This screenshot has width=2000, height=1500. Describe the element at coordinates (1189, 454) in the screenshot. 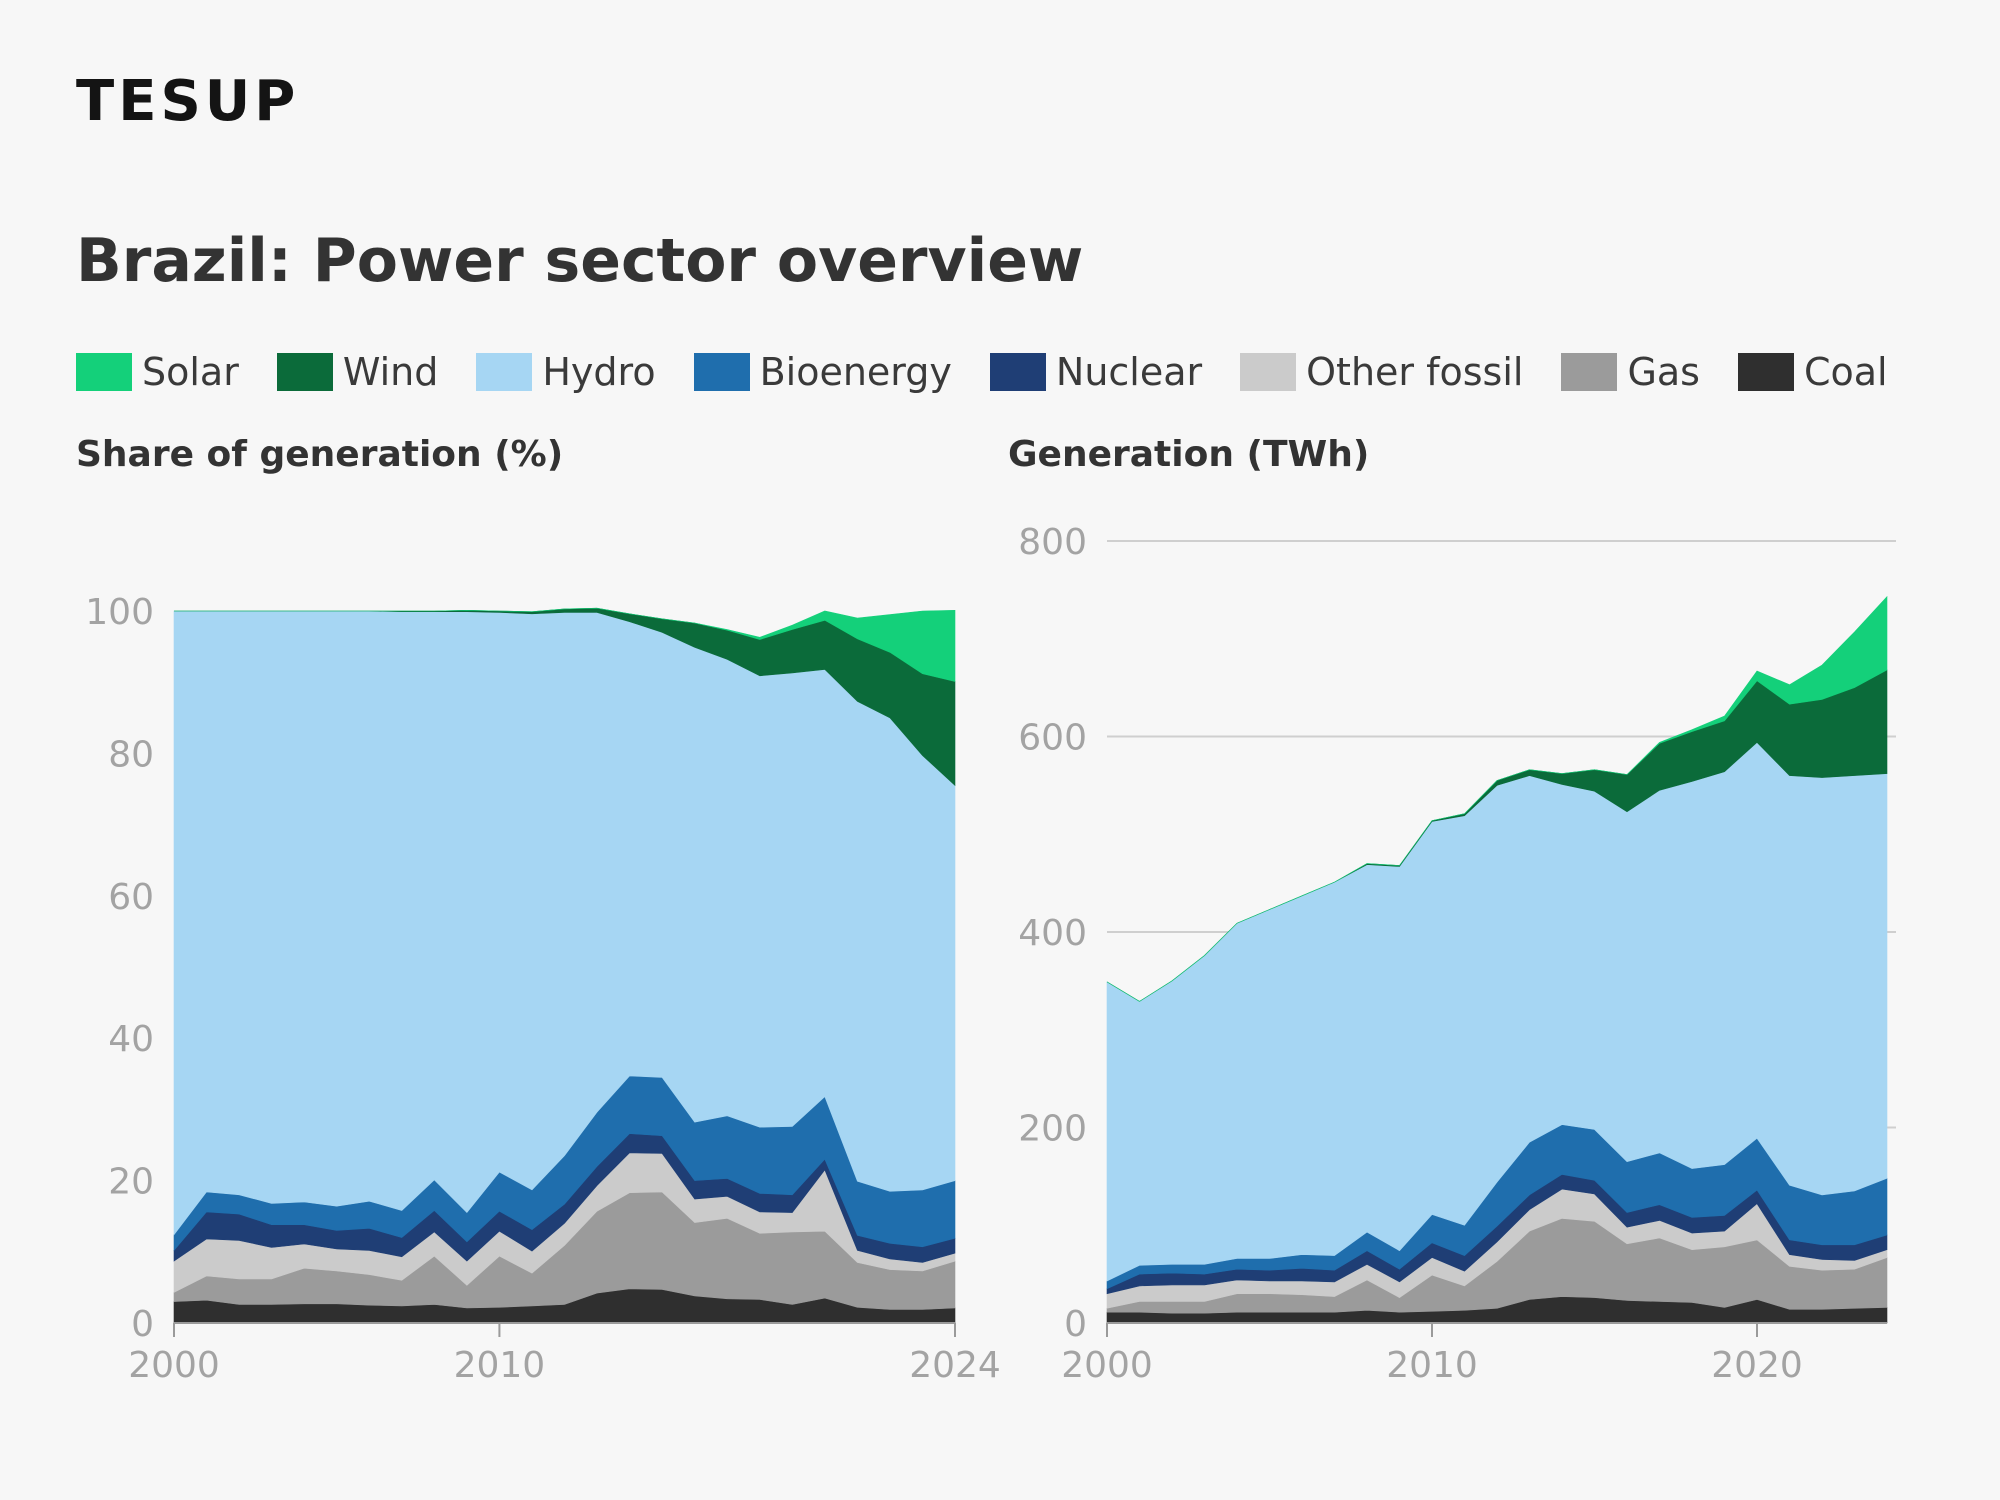

I see `generation-chart-title: Generation (TWh)` at that location.